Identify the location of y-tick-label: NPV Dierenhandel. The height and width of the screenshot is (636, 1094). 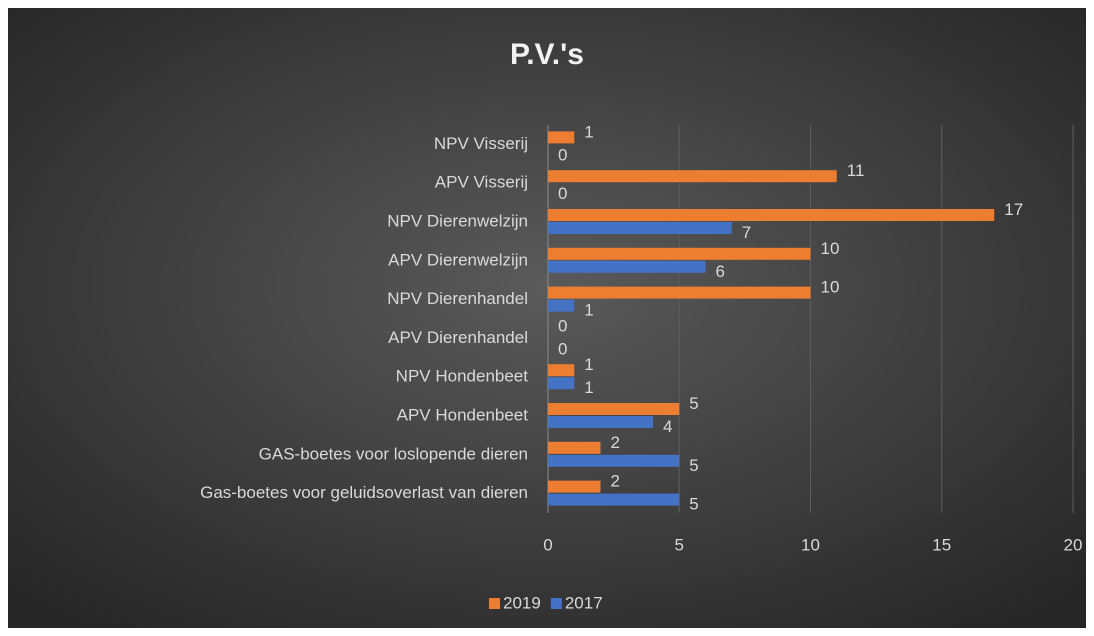
(457, 298).